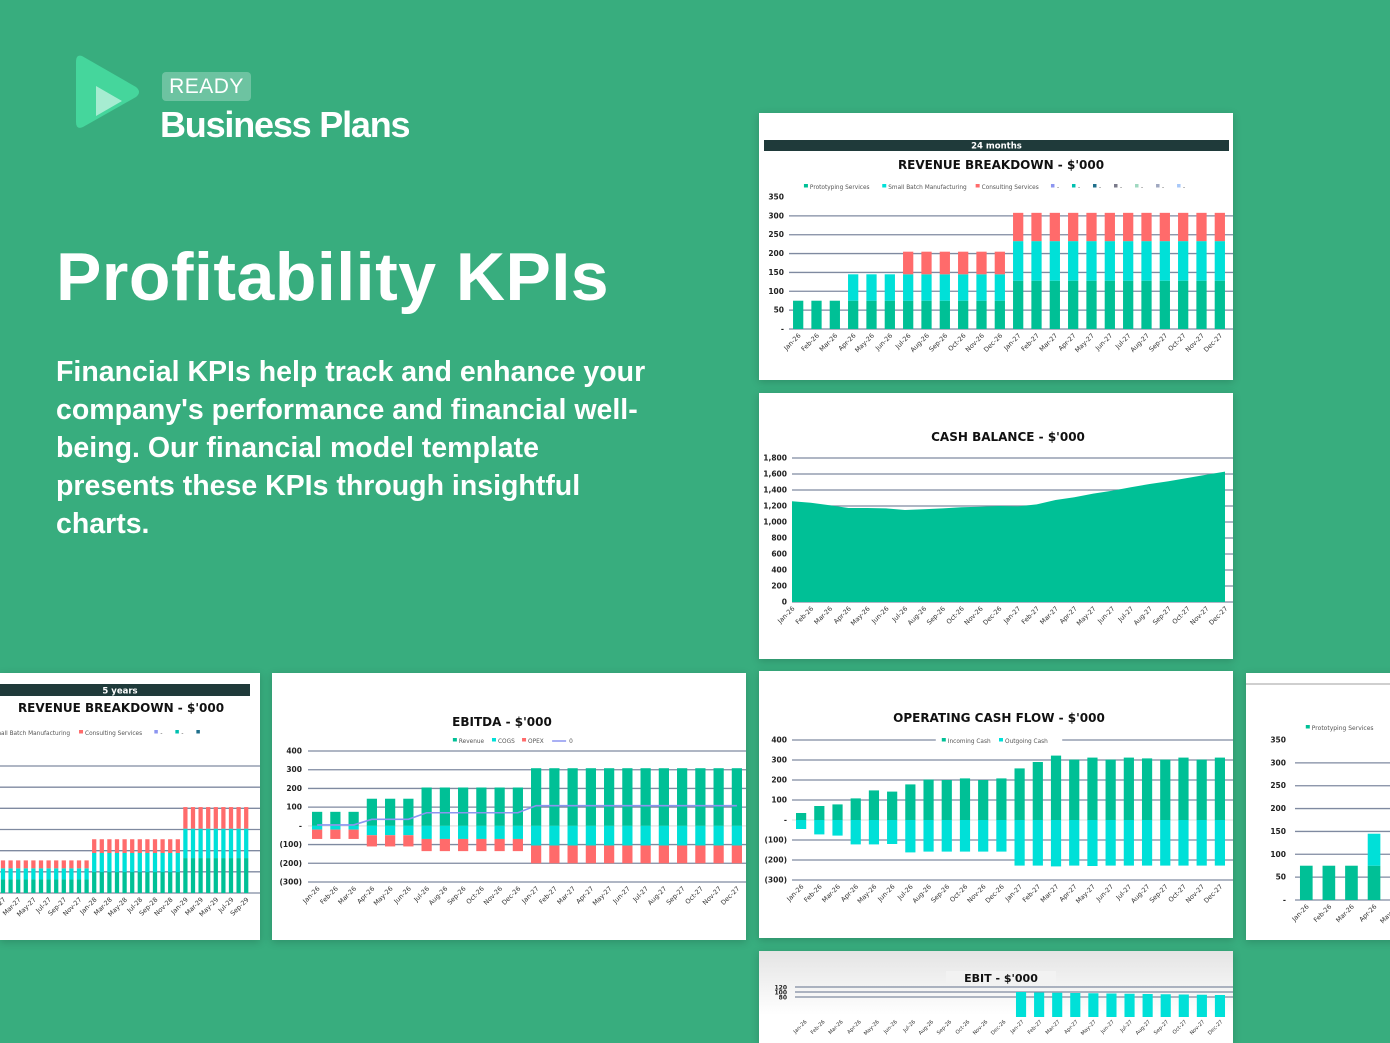  I want to click on y-tick-label: 200, so click(776, 253).